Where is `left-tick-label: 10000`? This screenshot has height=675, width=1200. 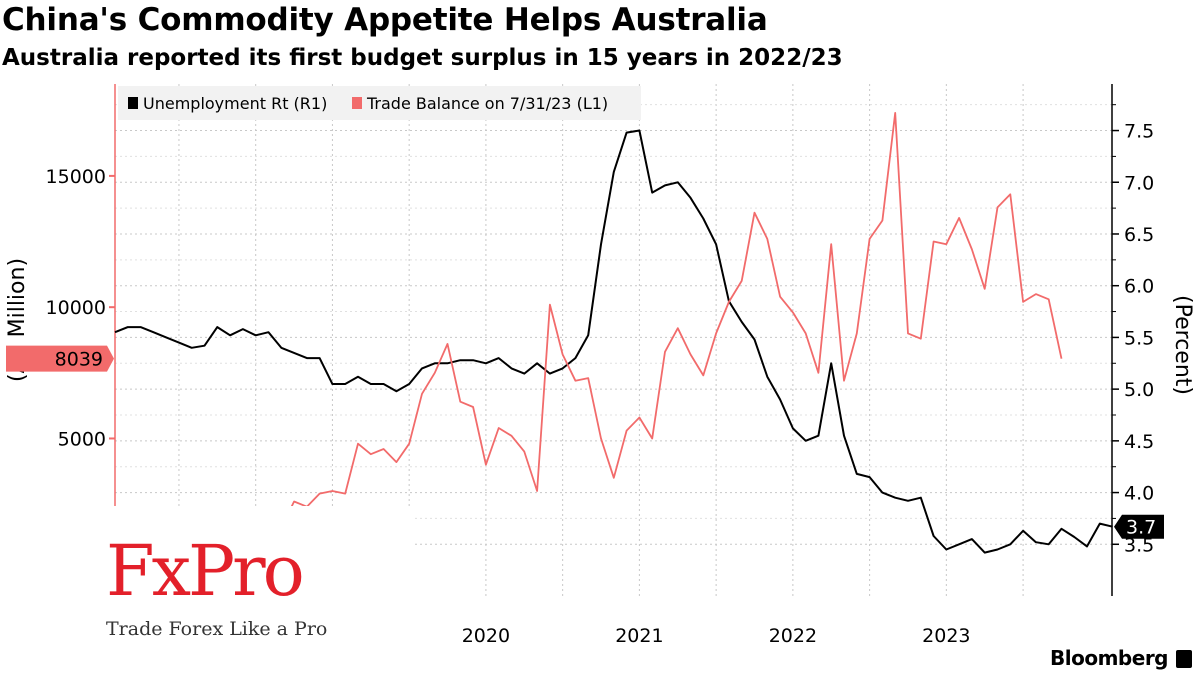 left-tick-label: 10000 is located at coordinates (76, 308).